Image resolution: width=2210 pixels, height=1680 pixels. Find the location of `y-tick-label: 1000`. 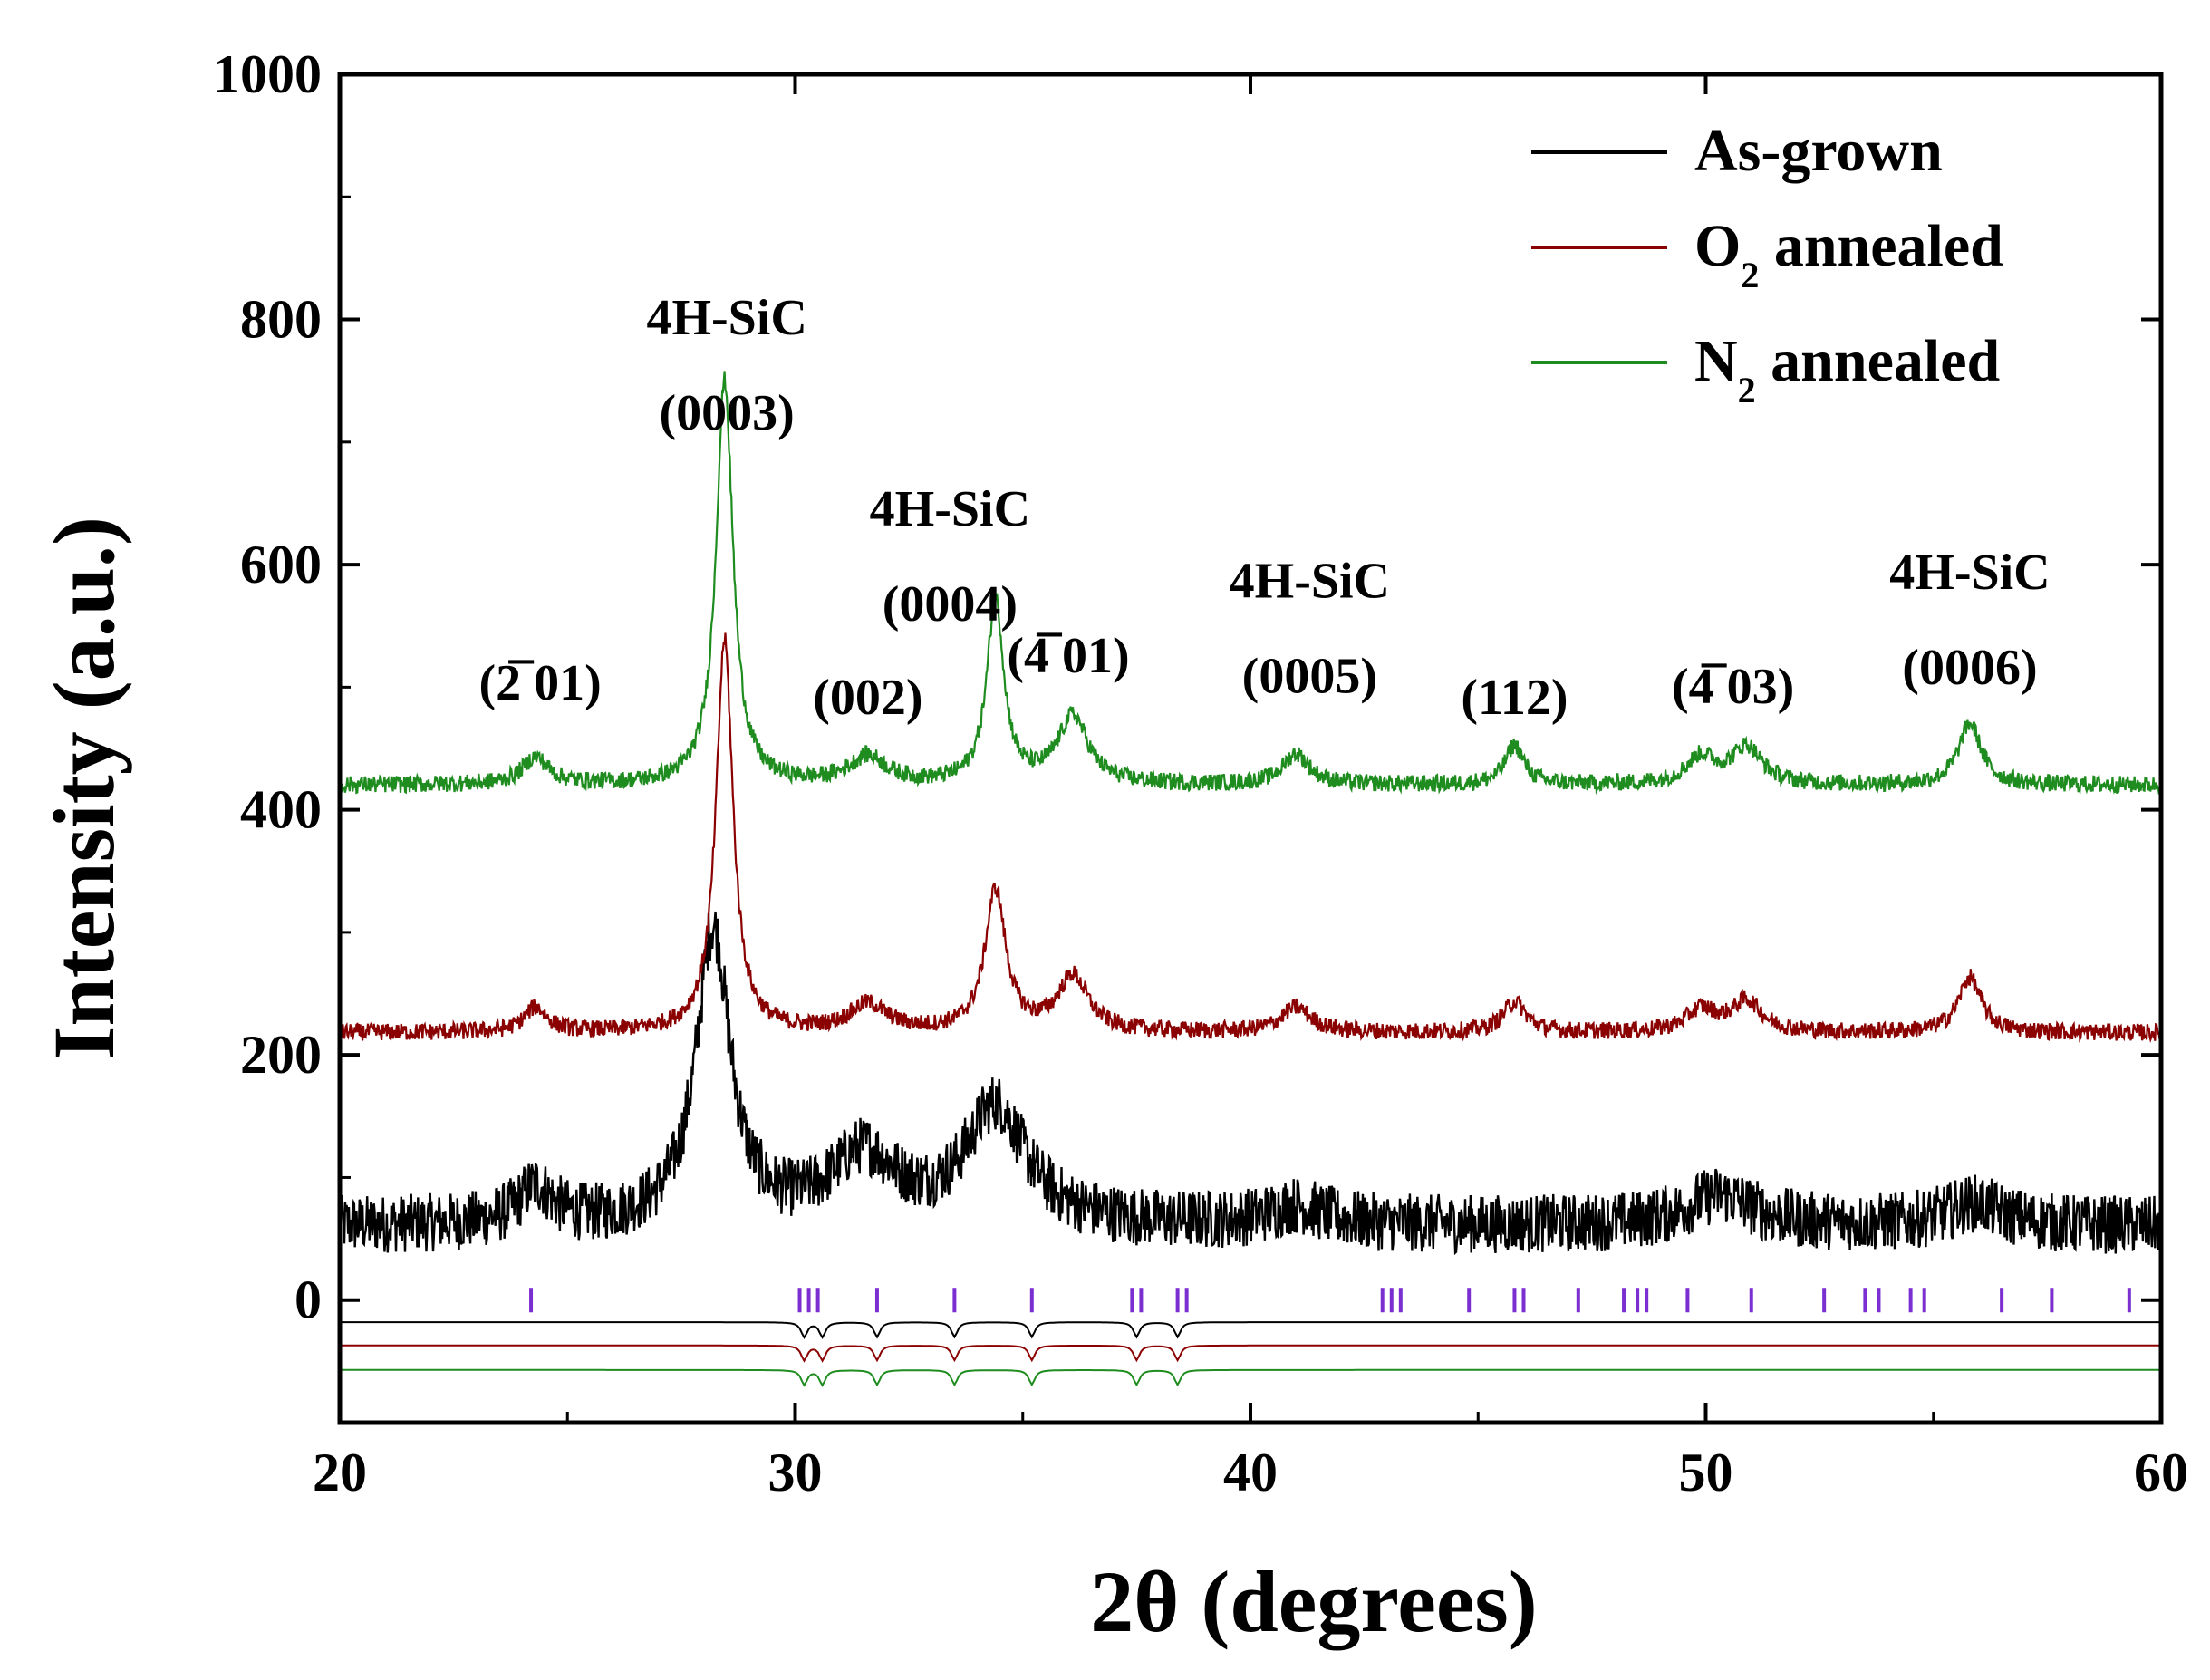

y-tick-label: 1000 is located at coordinates (268, 74).